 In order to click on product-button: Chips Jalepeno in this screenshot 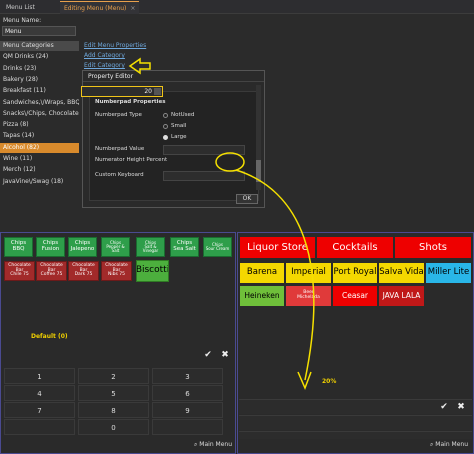, I will do `click(82, 247)`.